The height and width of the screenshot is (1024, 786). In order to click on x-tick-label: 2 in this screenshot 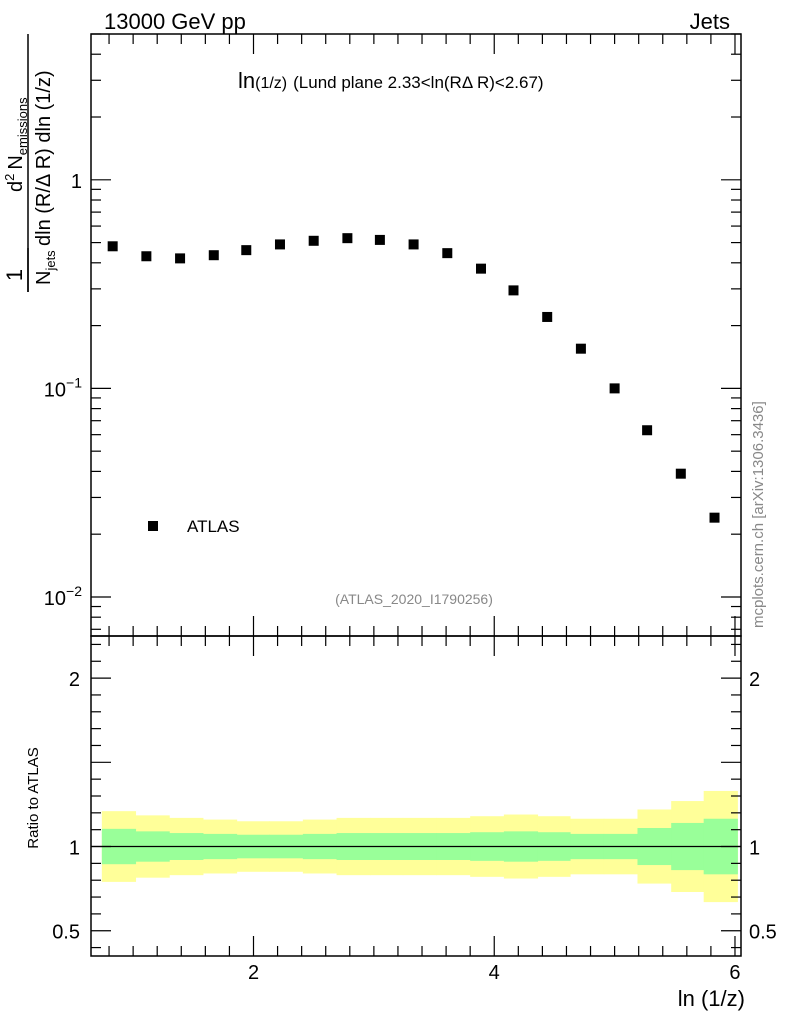, I will do `click(253, 973)`.